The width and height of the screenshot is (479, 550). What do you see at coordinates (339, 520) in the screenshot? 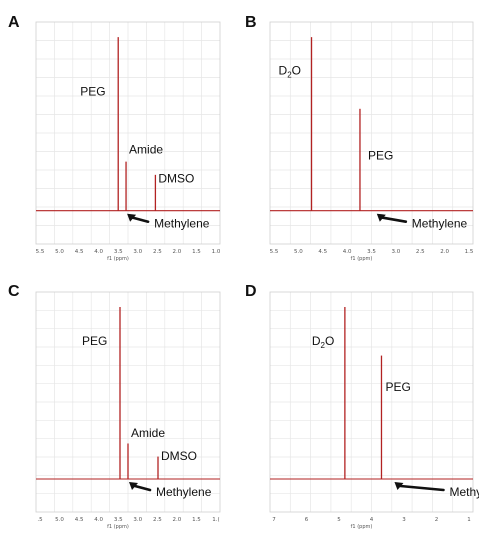
I see `x-tick-label: 5` at bounding box center [339, 520].